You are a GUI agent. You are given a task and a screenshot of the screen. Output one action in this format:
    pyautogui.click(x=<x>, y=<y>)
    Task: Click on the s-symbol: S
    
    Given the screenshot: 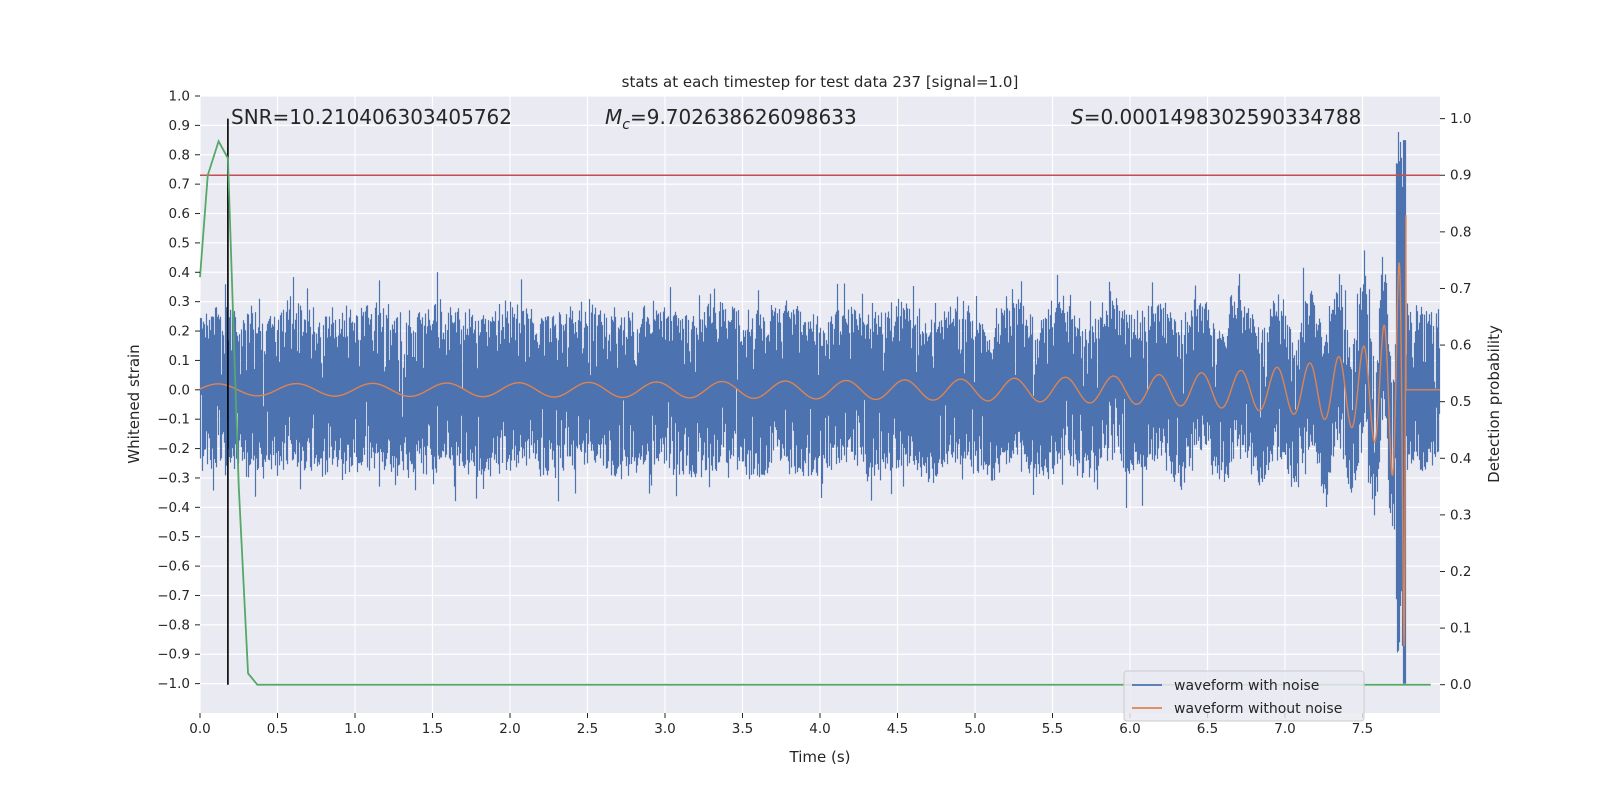 What is the action you would take?
    pyautogui.click(x=1077, y=117)
    